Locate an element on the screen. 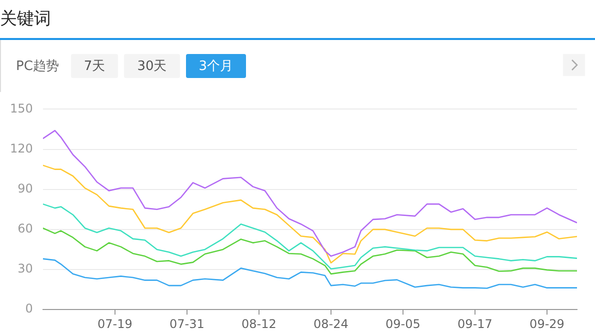  x-tick-label: 09-17 is located at coordinates (475, 323).